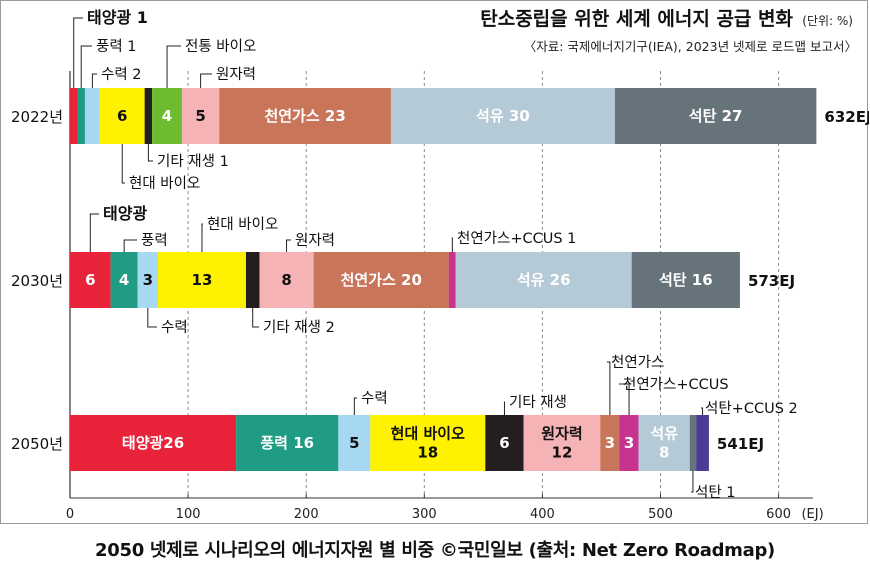 This screenshot has width=870, height=584. I want to click on segment-label: 5, so click(200, 116).